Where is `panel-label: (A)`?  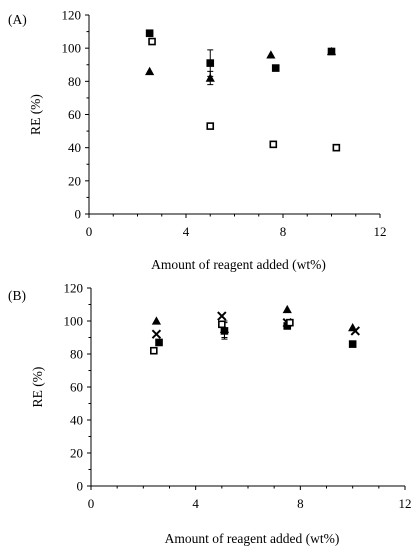
panel-label: (A) is located at coordinates (17, 19).